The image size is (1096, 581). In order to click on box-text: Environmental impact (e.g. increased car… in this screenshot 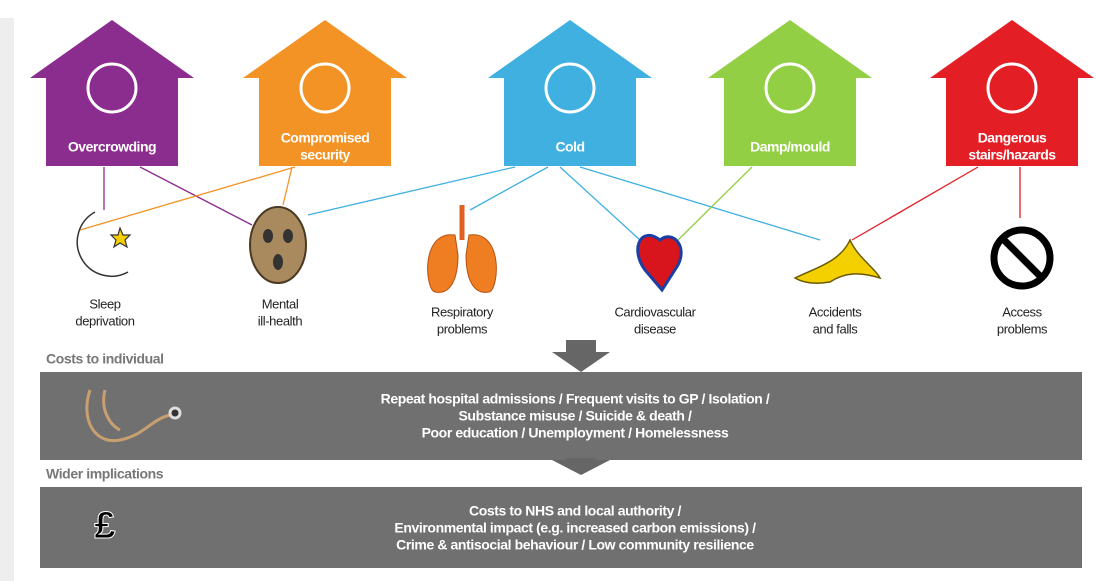, I will do `click(575, 528)`.